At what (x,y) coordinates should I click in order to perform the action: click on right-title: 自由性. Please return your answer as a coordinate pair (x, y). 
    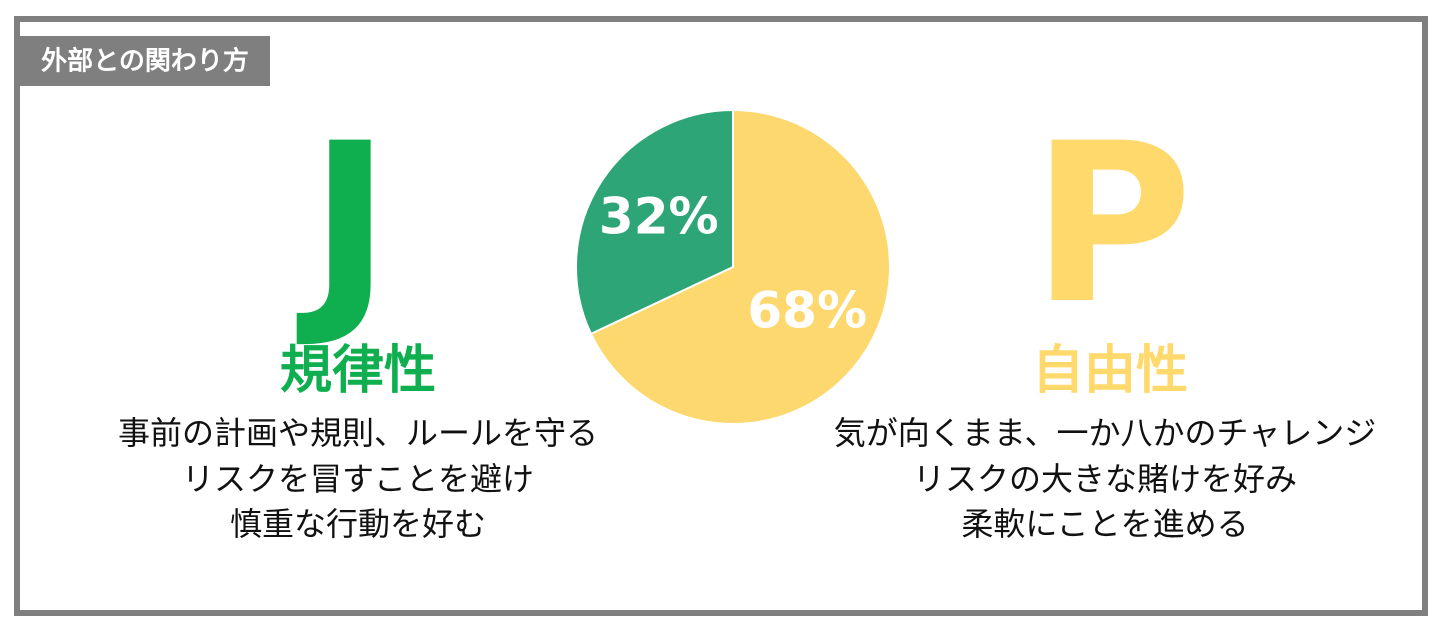
    Looking at the image, I should click on (1110, 371).